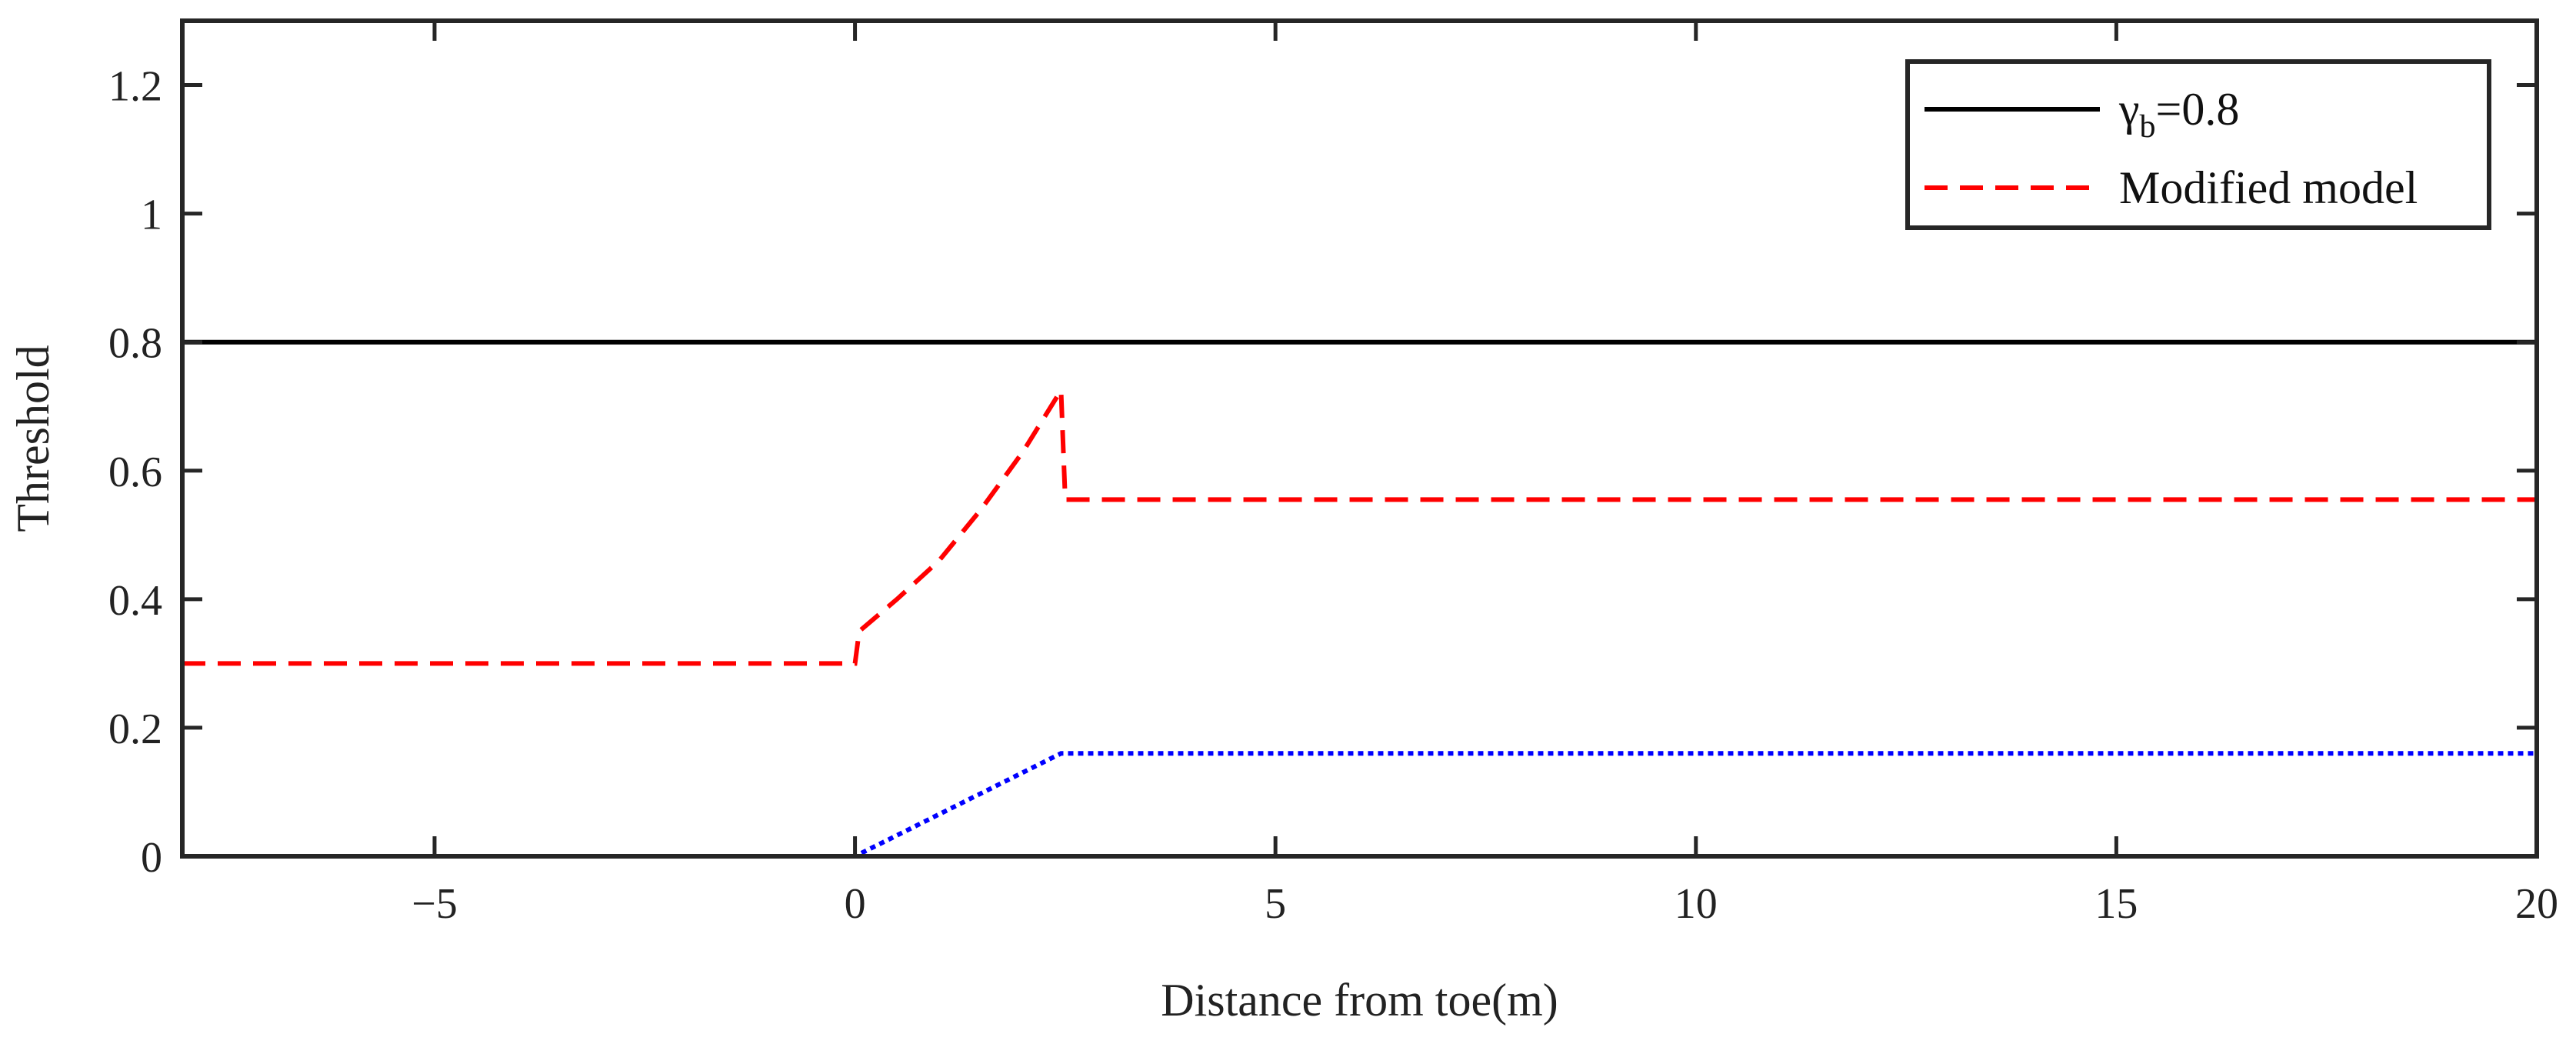  Describe the element at coordinates (2116, 904) in the screenshot. I see `x-tick-label: 15` at that location.